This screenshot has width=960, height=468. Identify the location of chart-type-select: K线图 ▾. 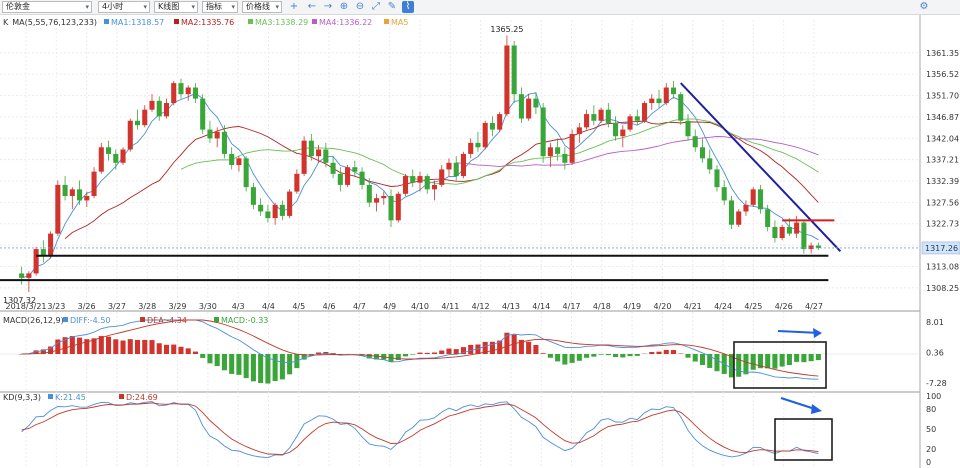
(176, 7).